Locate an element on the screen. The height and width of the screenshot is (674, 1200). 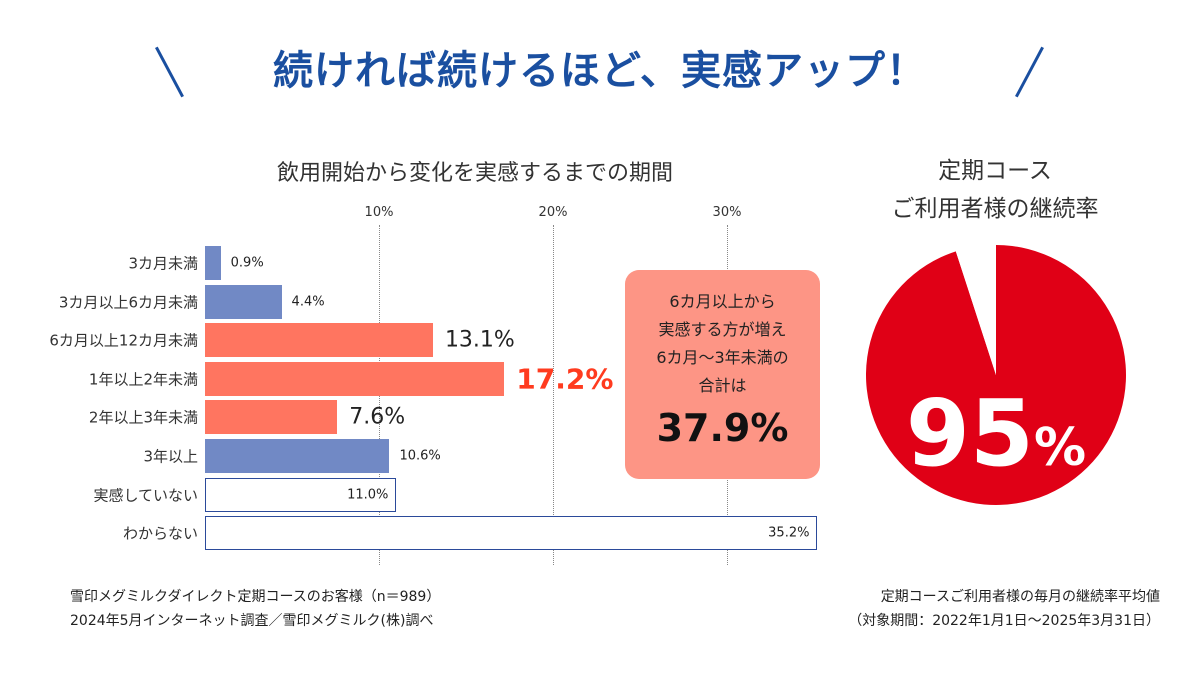
category-label: 1年以上2年未満 is located at coordinates (143, 379).